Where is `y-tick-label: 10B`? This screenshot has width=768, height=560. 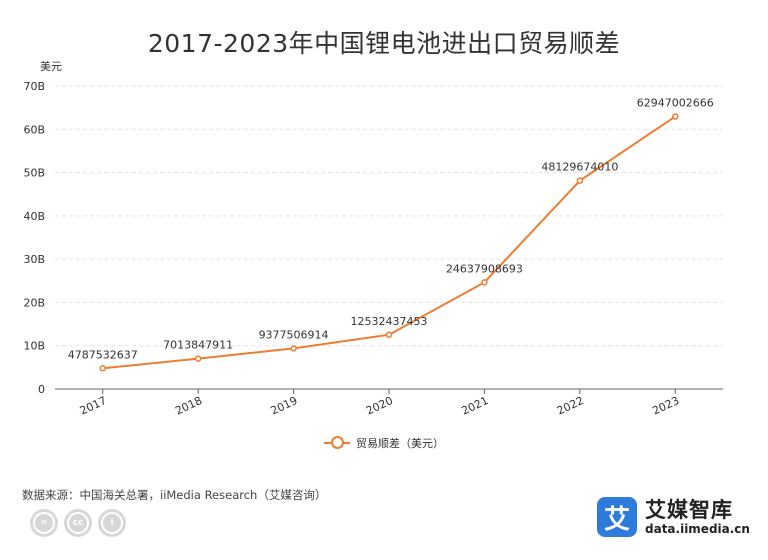
y-tick-label: 10B is located at coordinates (34, 346).